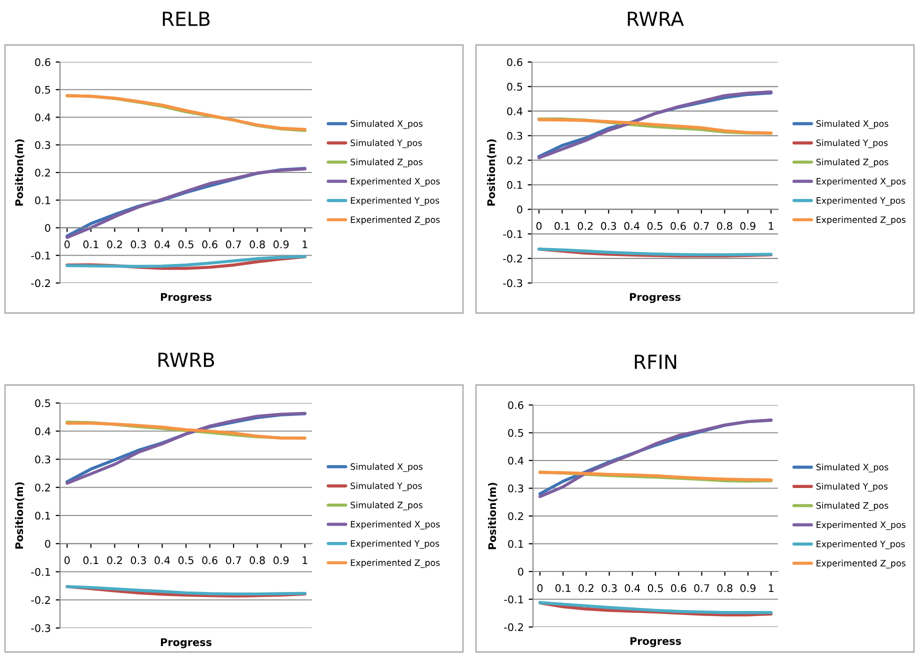  What do you see at coordinates (656, 19) in the screenshot?
I see `chart-title: RWRA` at bounding box center [656, 19].